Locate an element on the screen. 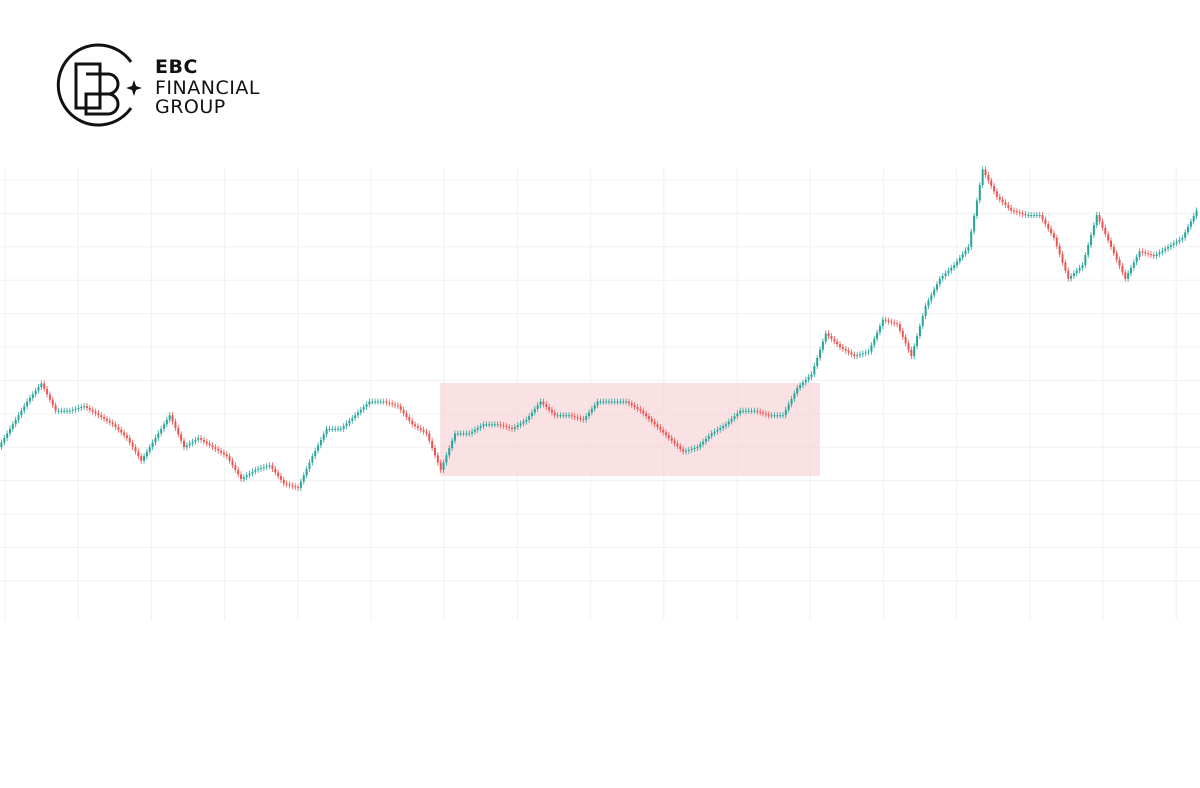  logo-mark is located at coordinates (97, 89).